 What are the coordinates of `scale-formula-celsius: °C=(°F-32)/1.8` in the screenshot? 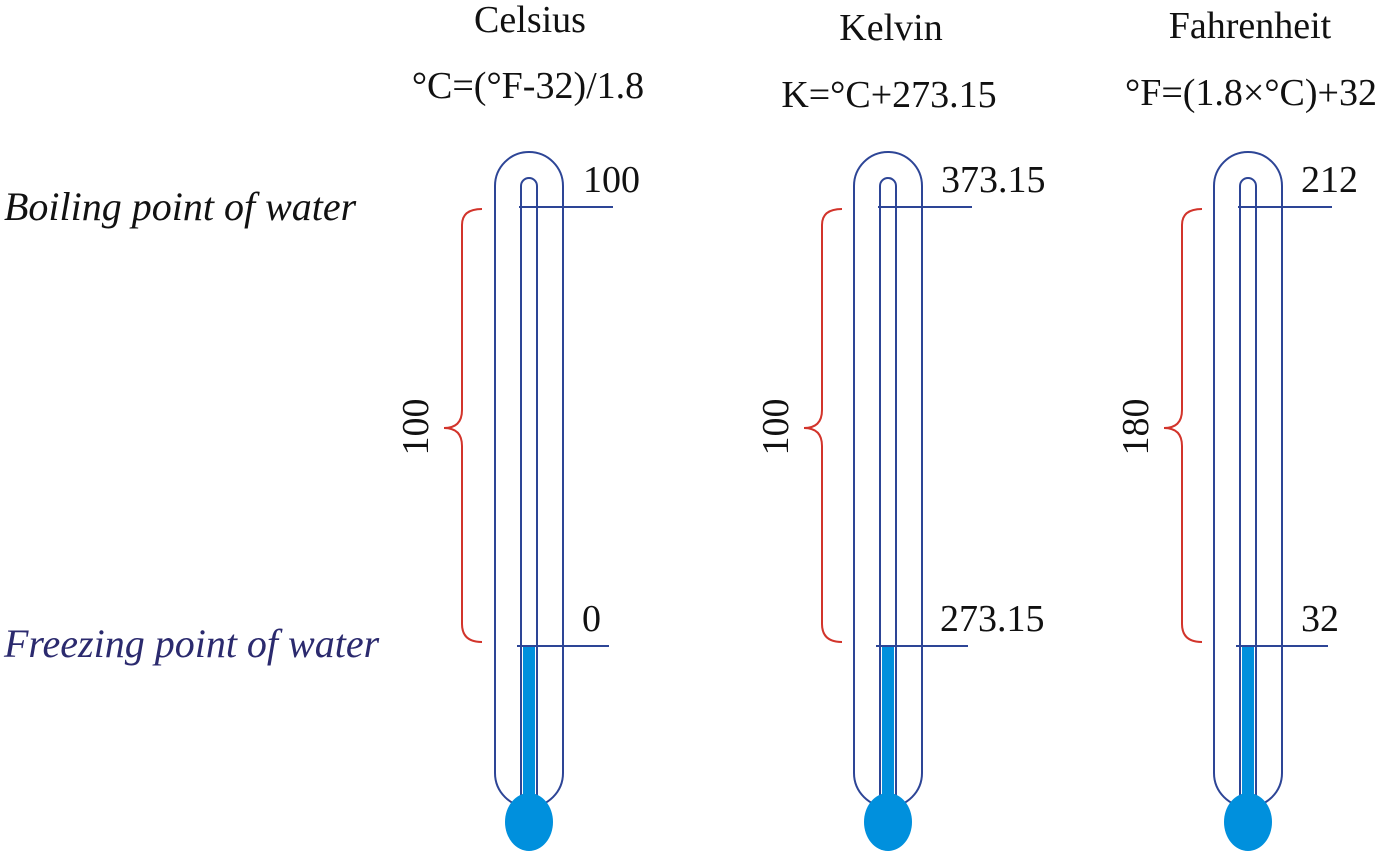 It's located at (528, 86).